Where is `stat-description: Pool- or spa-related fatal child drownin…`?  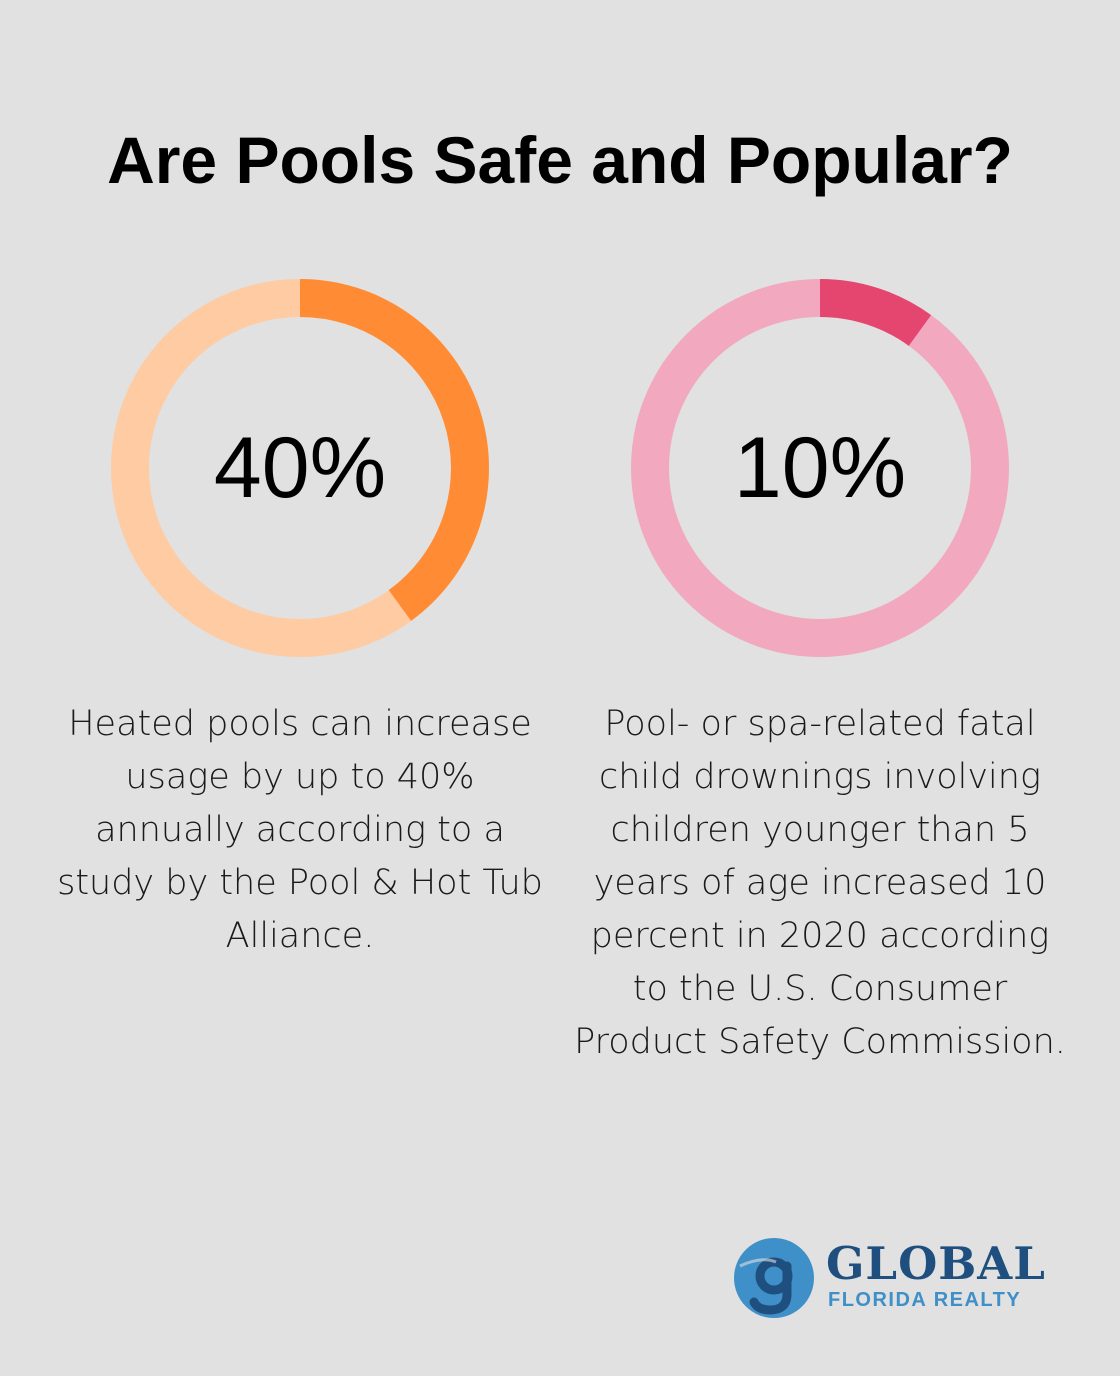 stat-description: Pool- or spa-related fatal child drownin… is located at coordinates (820, 883).